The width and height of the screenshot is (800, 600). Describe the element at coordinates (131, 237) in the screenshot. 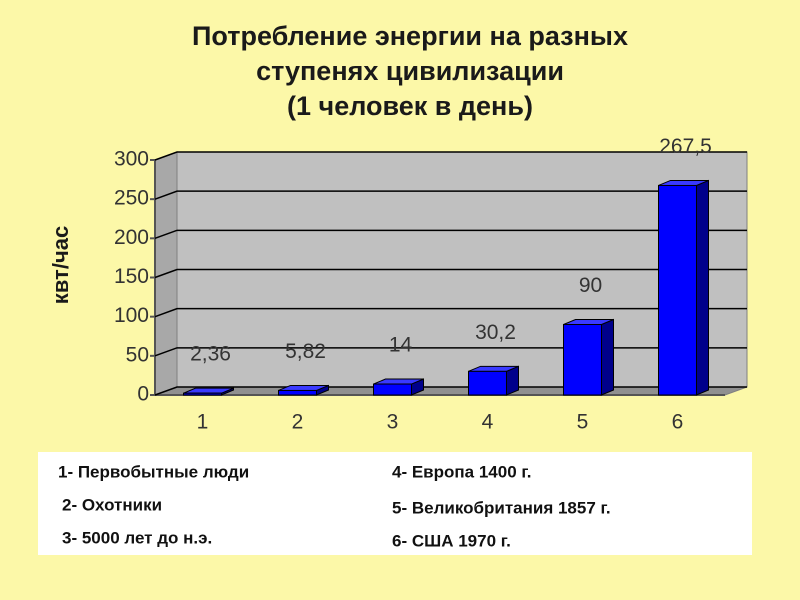

I see `y-tick-label: 200` at that location.